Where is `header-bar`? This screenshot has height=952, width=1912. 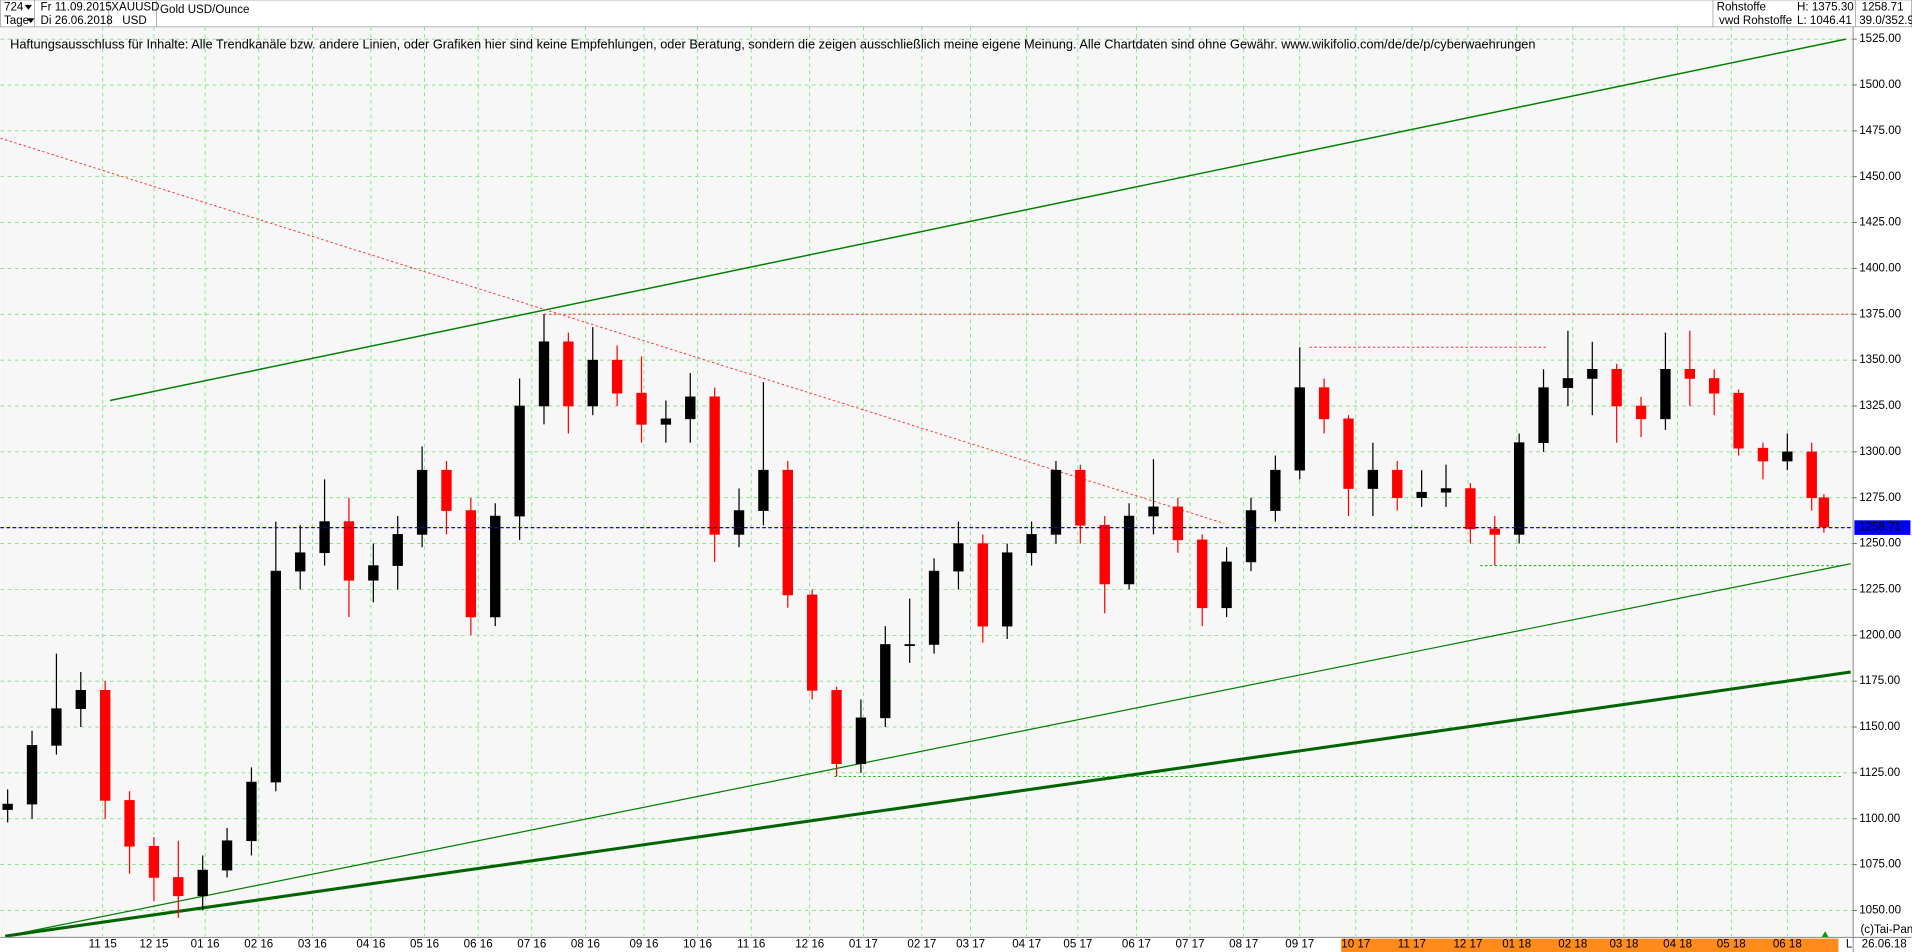
header-bar is located at coordinates (956, 14).